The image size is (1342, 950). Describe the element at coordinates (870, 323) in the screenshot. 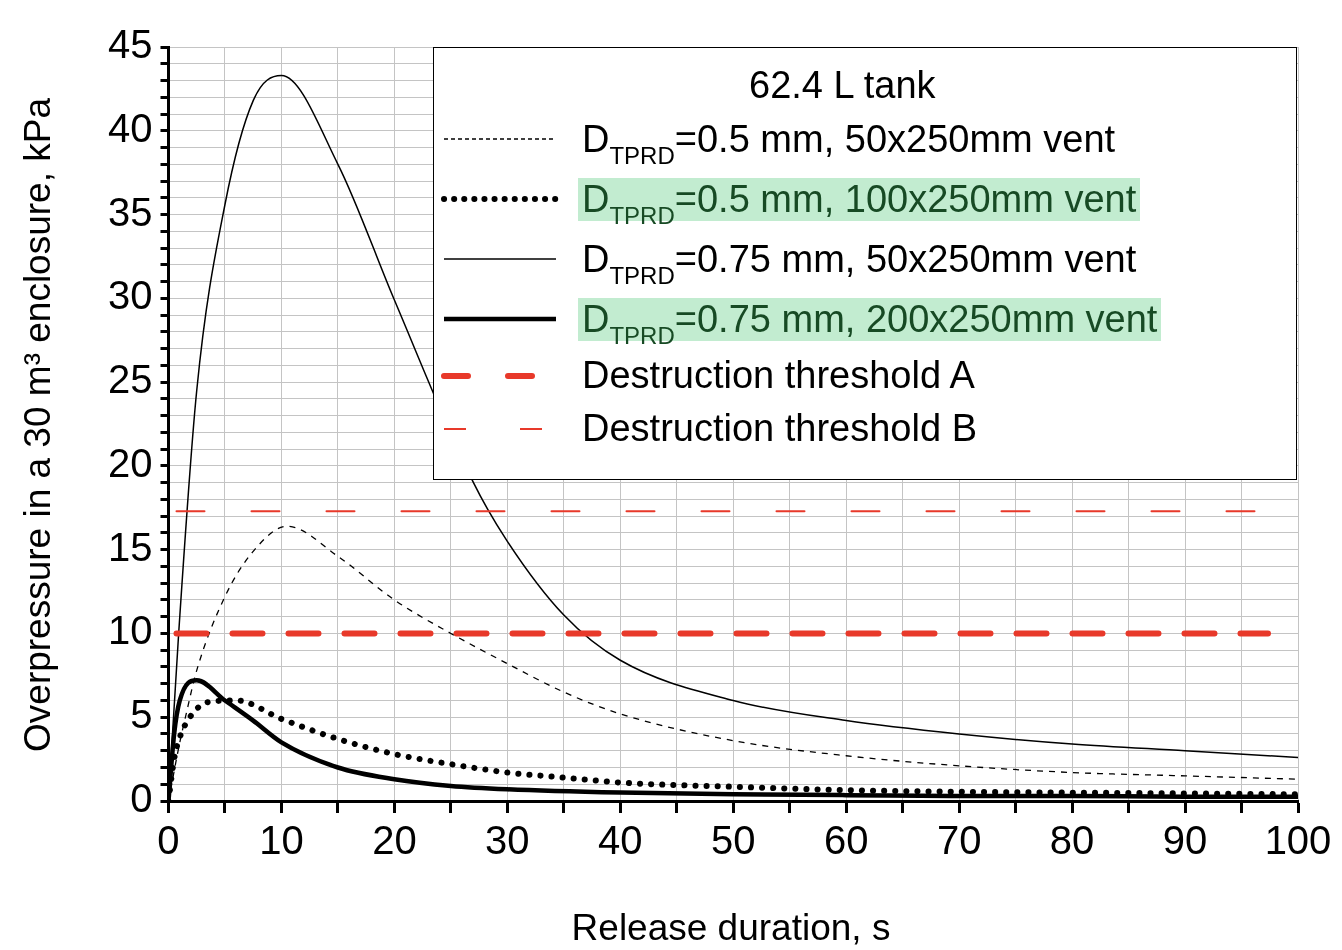

I see `legend-label: D$_{TPRD}$=0.75 mm, 200x250mm vent` at that location.